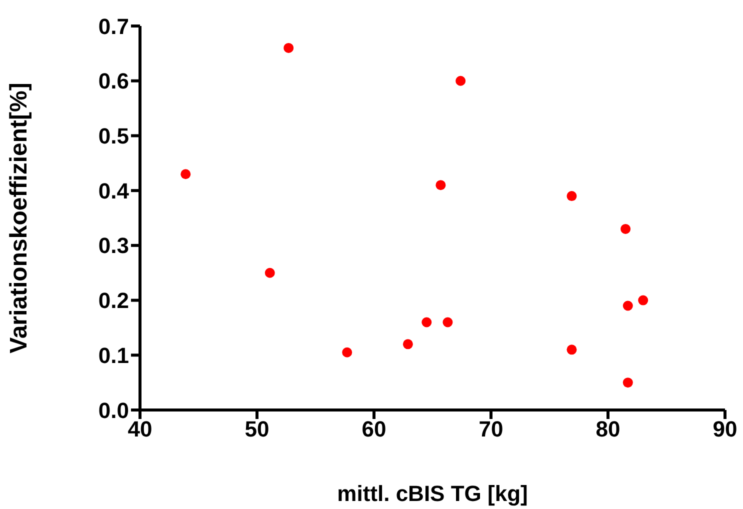 The image size is (743, 509). What do you see at coordinates (374, 429) in the screenshot?
I see `x-tick-label: 60` at bounding box center [374, 429].